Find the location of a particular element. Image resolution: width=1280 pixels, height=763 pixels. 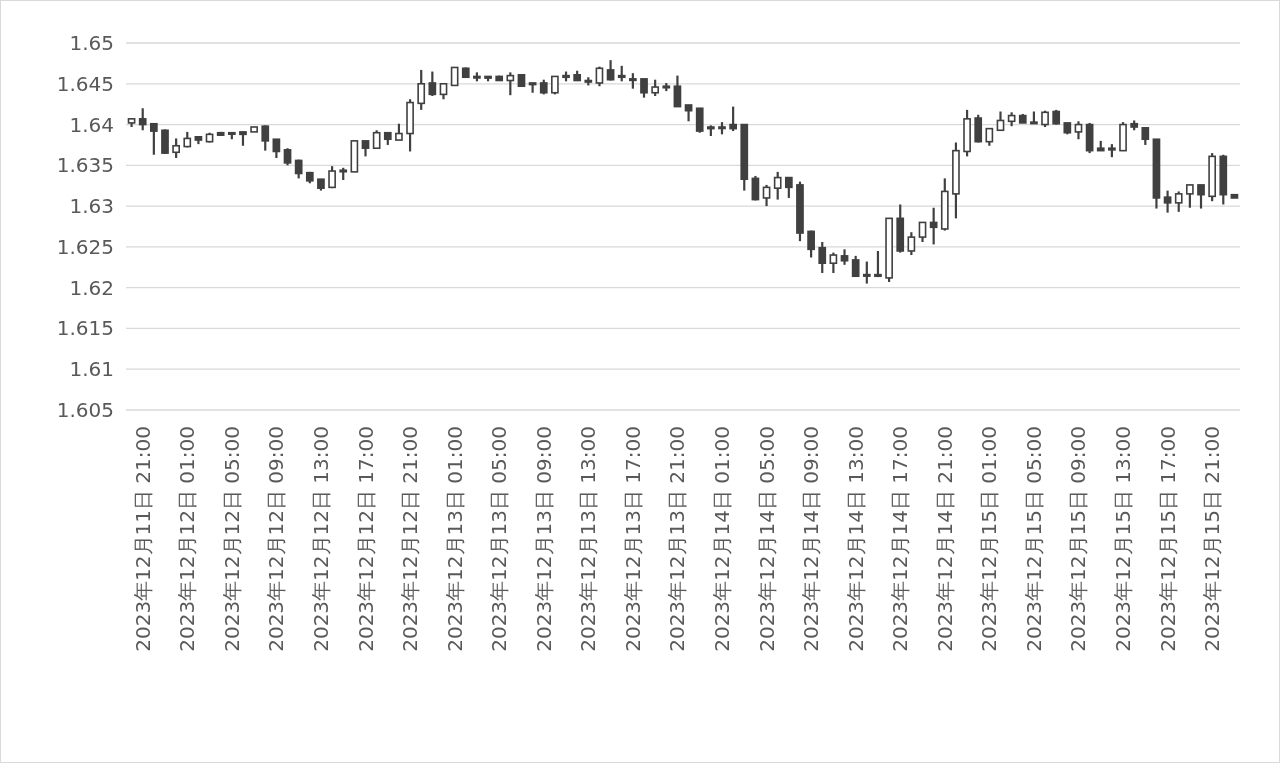

y-tick-label: 1.615 is located at coordinates (85, 328).